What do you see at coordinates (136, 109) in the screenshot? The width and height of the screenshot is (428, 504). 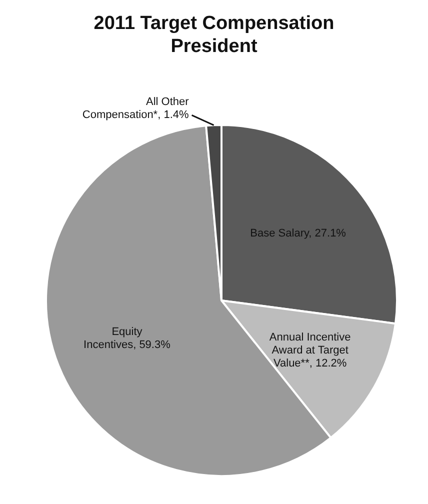 I see `slice-label: All Other Compensation*, 1.4%` at bounding box center [136, 109].